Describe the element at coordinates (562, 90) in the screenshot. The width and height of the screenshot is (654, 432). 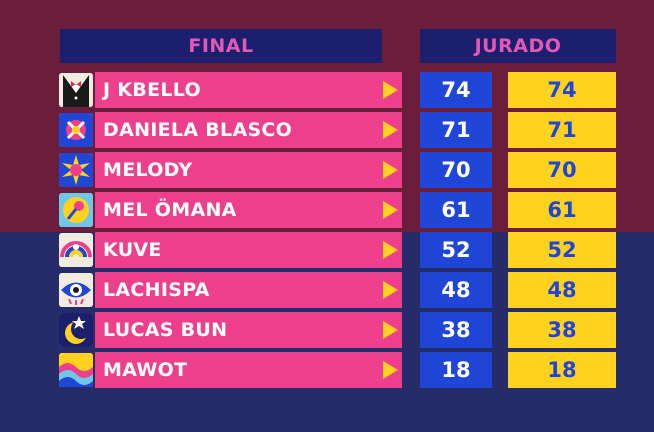
I see `total-score: 74` at that location.